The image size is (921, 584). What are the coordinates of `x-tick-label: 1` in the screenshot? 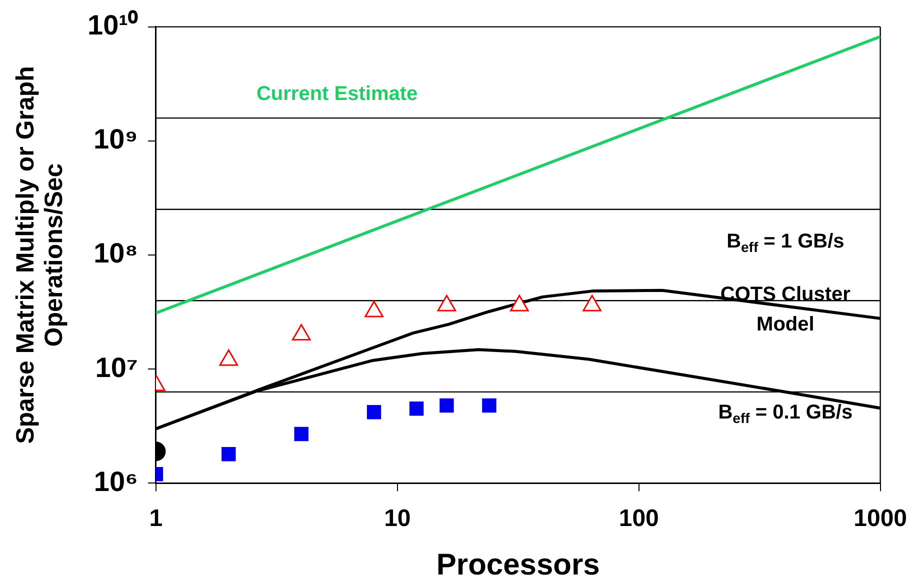 It's located at (156, 518).